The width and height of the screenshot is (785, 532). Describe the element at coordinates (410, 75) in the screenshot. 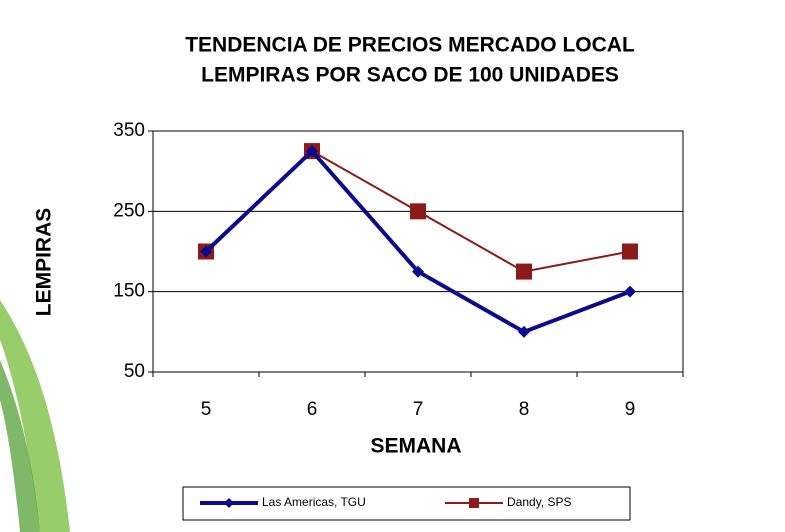

I see `chart-title: LEMPIRAS POR SACO DE 100 UNIDADES` at that location.